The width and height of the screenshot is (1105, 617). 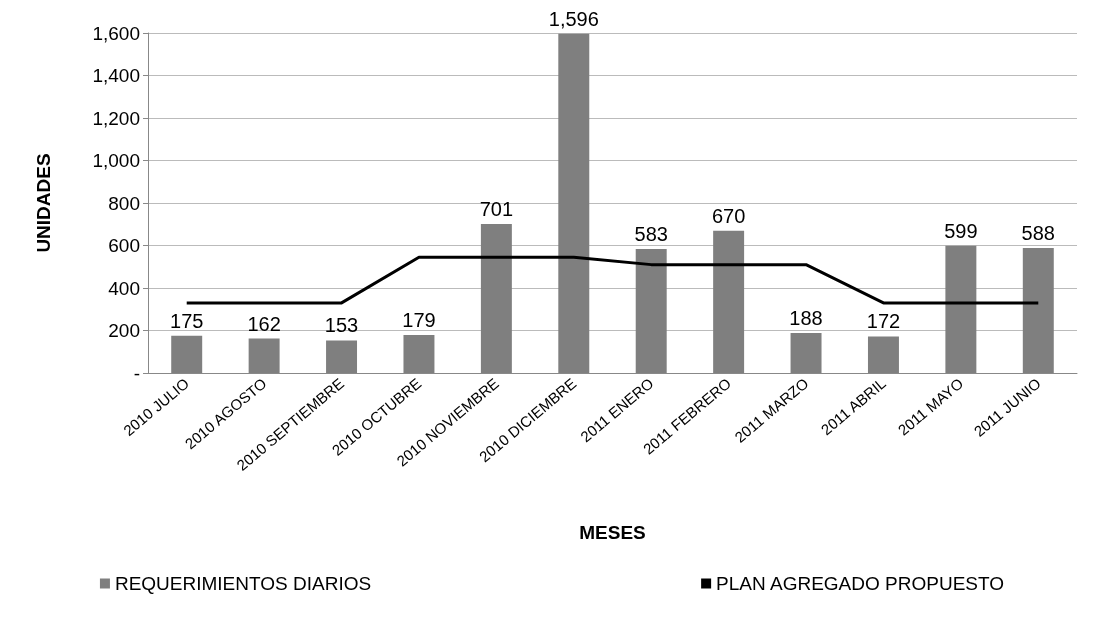 I want to click on y-tick-label: 600, so click(x=124, y=245).